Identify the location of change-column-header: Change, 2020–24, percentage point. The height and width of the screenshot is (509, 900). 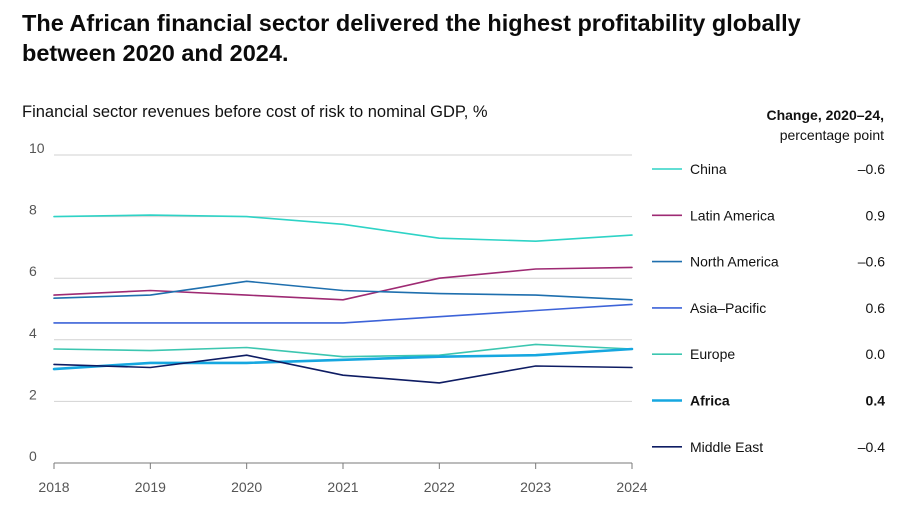
(825, 125).